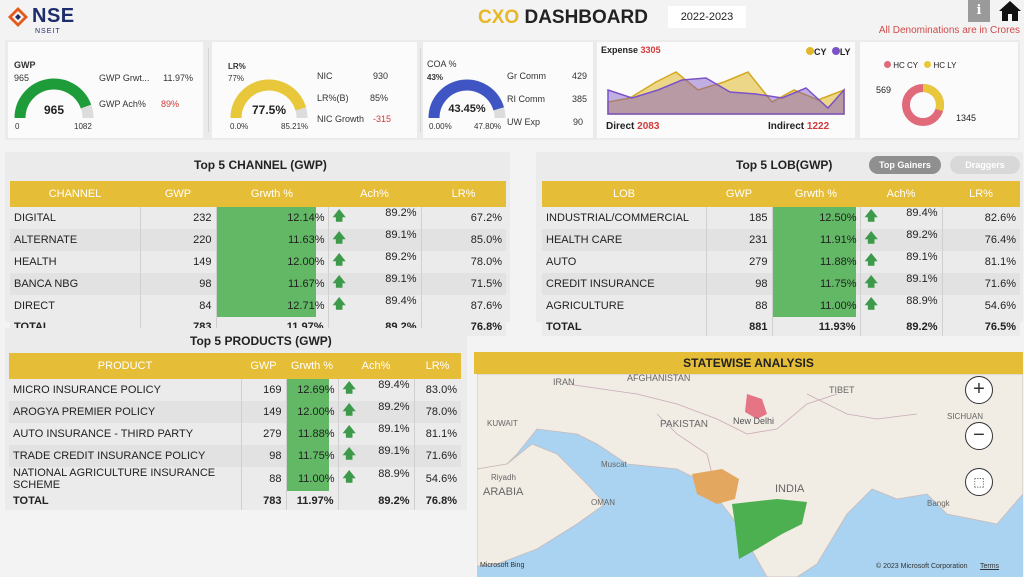  I want to click on ach-cell: 🡅 89.2%, so click(374, 218).